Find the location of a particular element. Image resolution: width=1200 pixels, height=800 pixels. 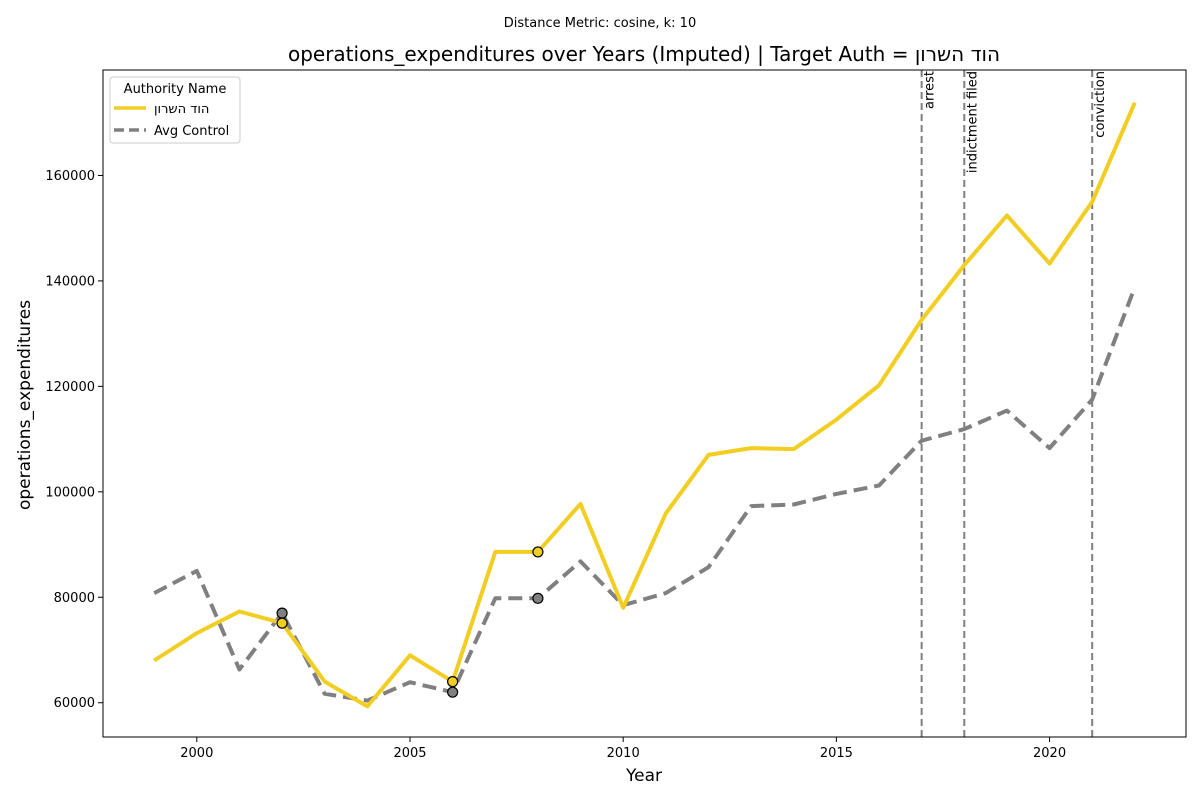

legend-entry-target: הוד השרון is located at coordinates (181, 109).